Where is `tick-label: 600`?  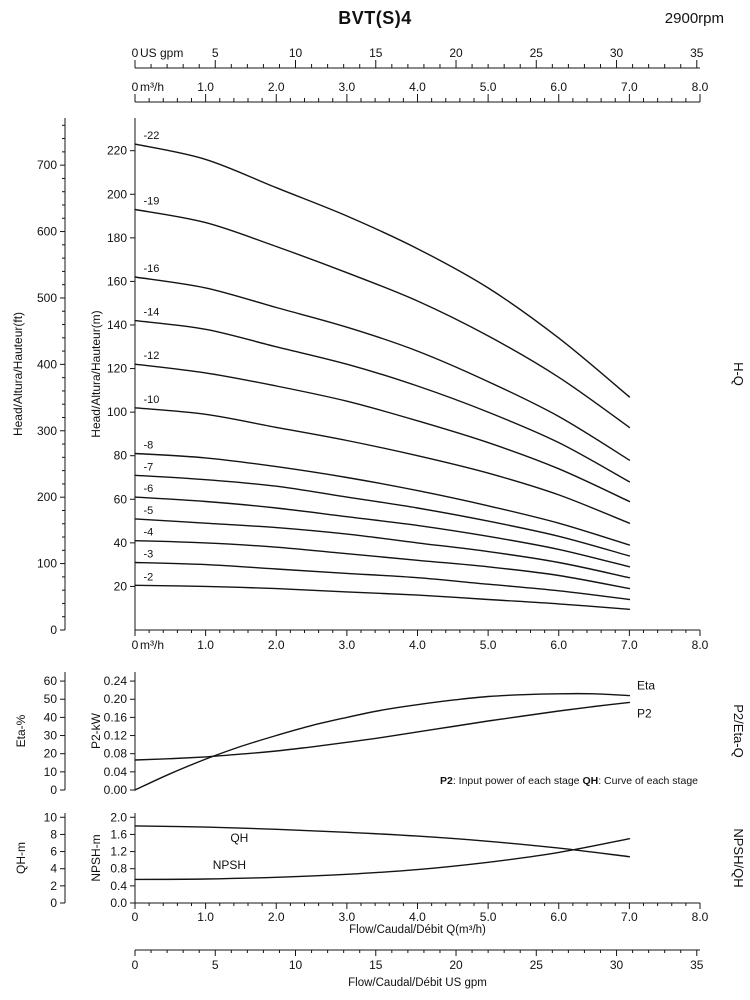 tick-label: 600 is located at coordinates (47, 232).